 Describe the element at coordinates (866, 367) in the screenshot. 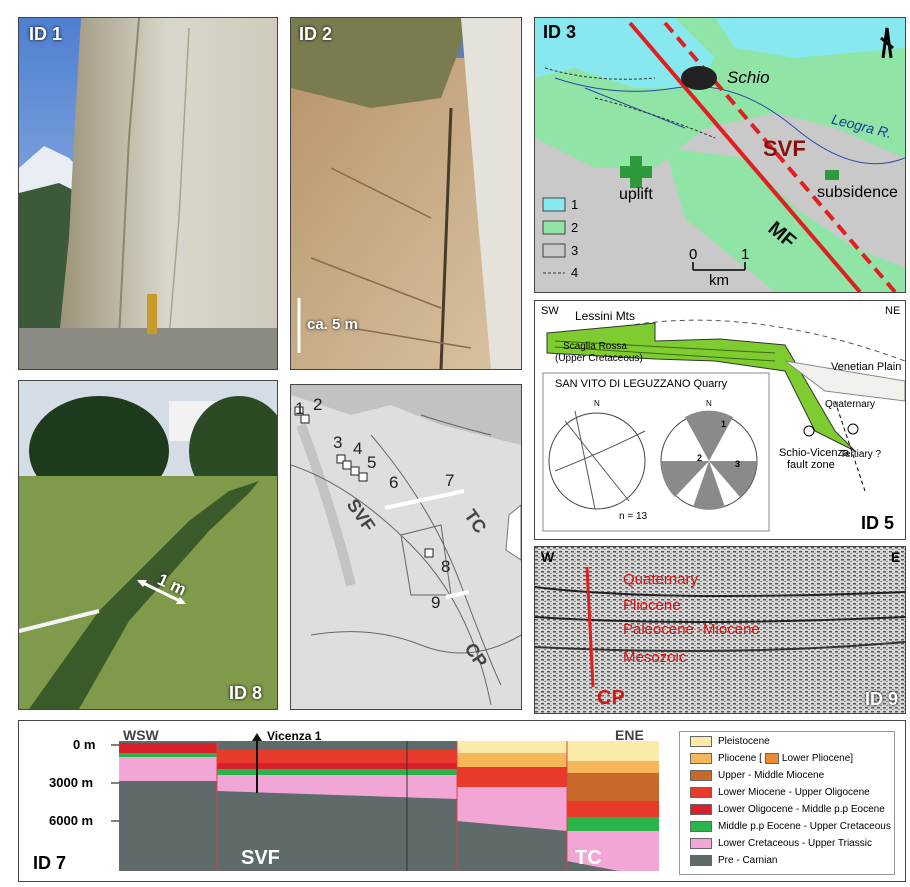

I see `venetian-label: Venetian Plain` at that location.